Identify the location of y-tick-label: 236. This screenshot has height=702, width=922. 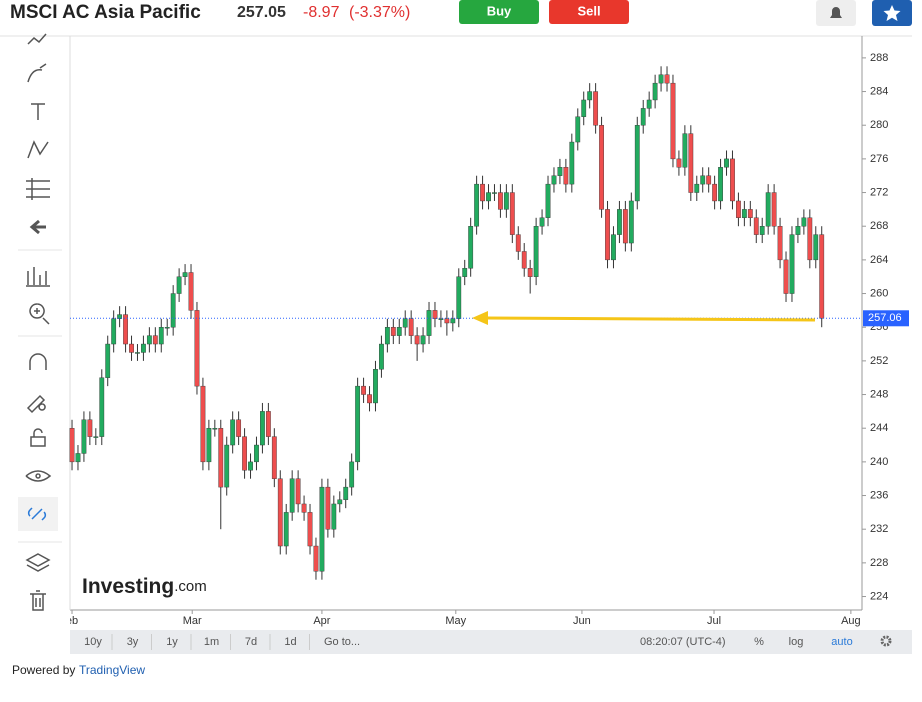
(879, 495).